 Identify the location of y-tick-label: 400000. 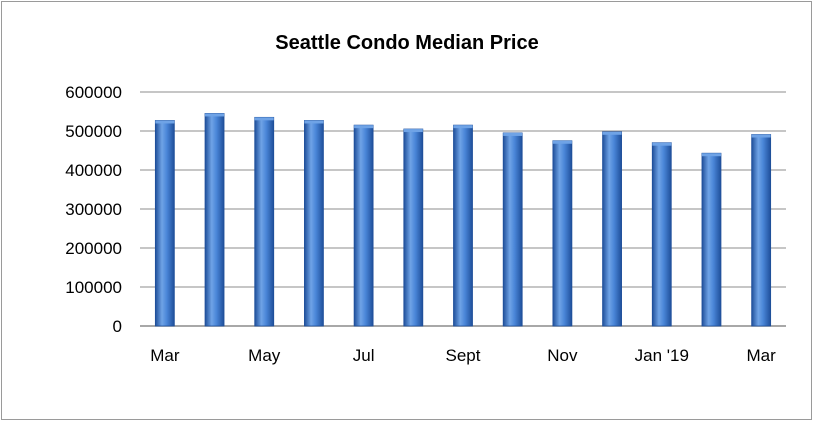
(93, 170).